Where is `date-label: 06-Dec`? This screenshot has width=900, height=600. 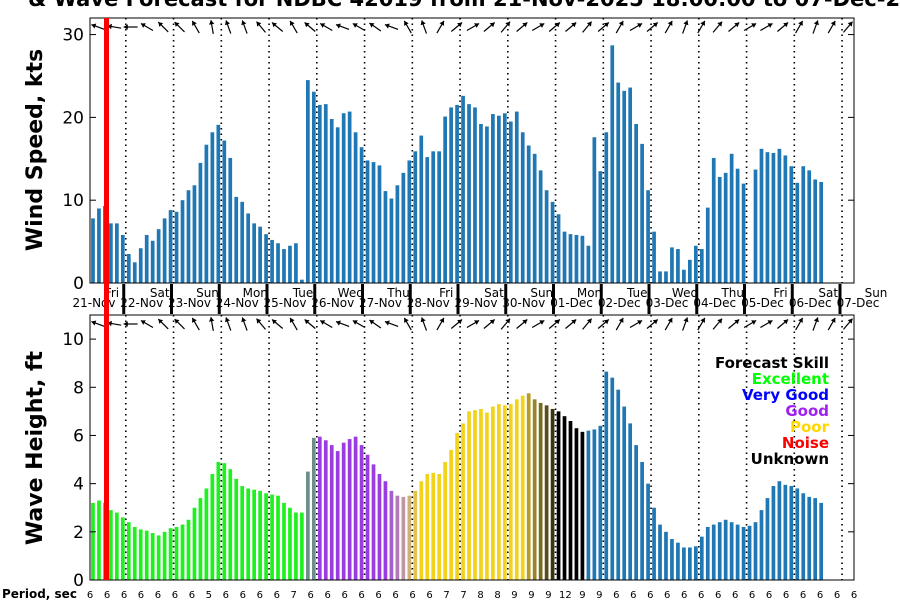
date-label: 06-Dec is located at coordinates (810, 303).